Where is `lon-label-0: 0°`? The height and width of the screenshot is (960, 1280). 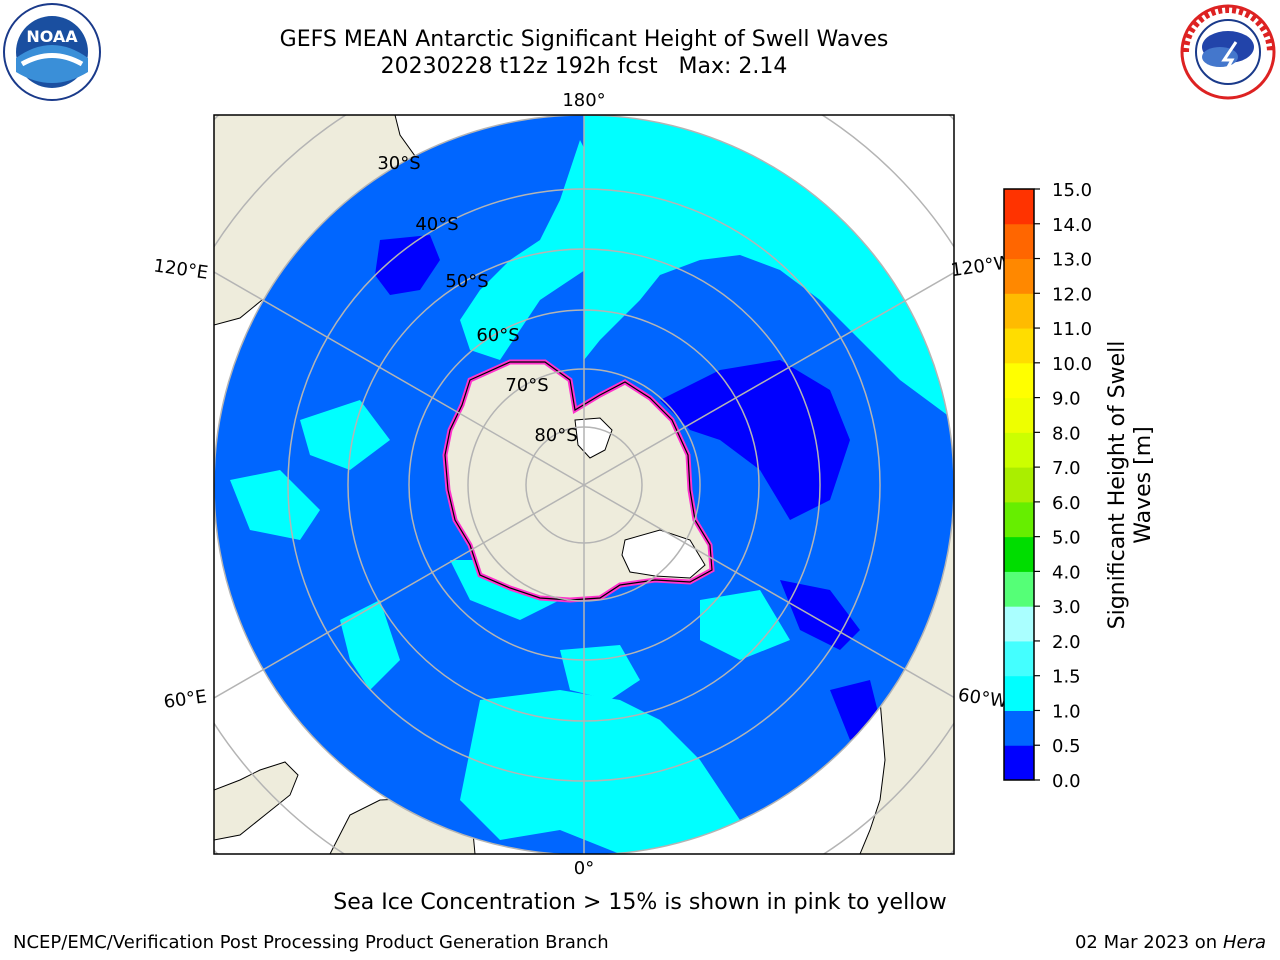 lon-label-0: 0° is located at coordinates (584, 868).